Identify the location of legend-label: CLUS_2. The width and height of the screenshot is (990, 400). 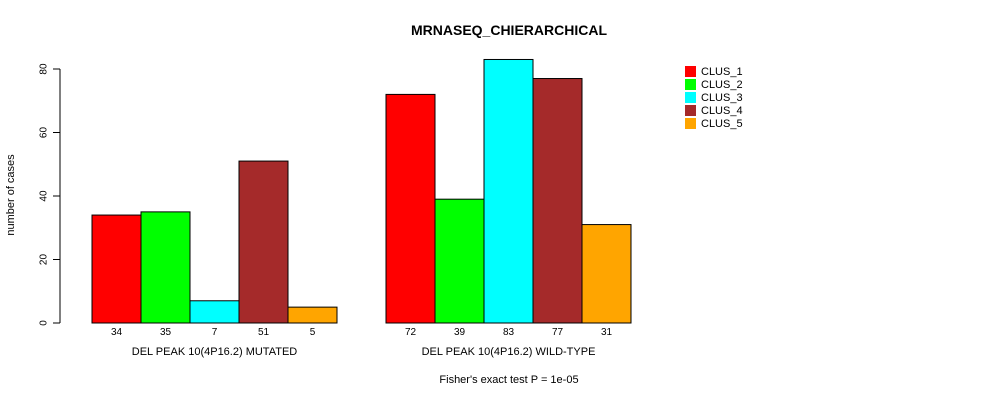
(722, 85).